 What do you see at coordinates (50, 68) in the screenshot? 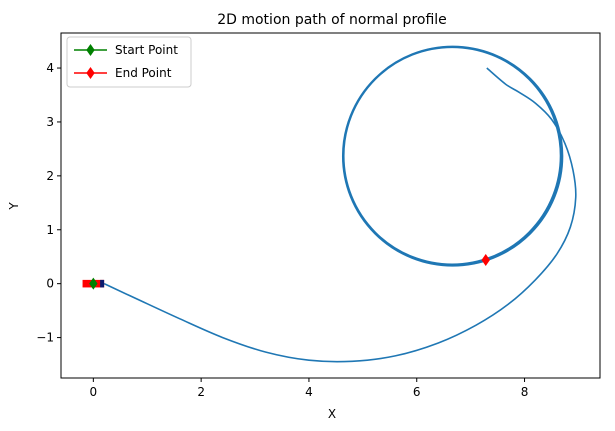
I see `y-tick-label: 4` at bounding box center [50, 68].